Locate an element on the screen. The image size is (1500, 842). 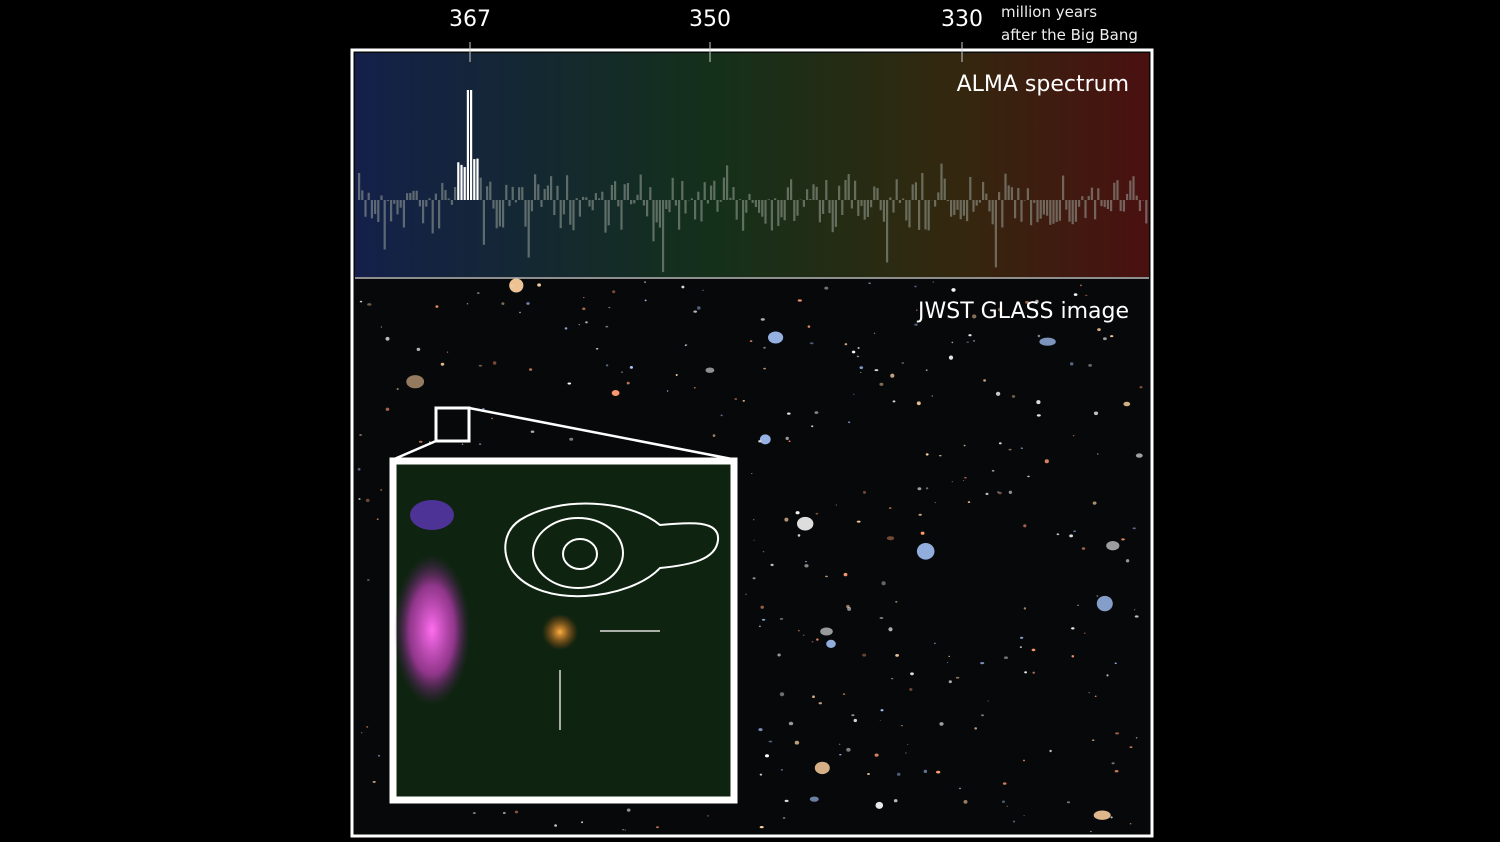
zoom-line is located at coordinates (603, 434).